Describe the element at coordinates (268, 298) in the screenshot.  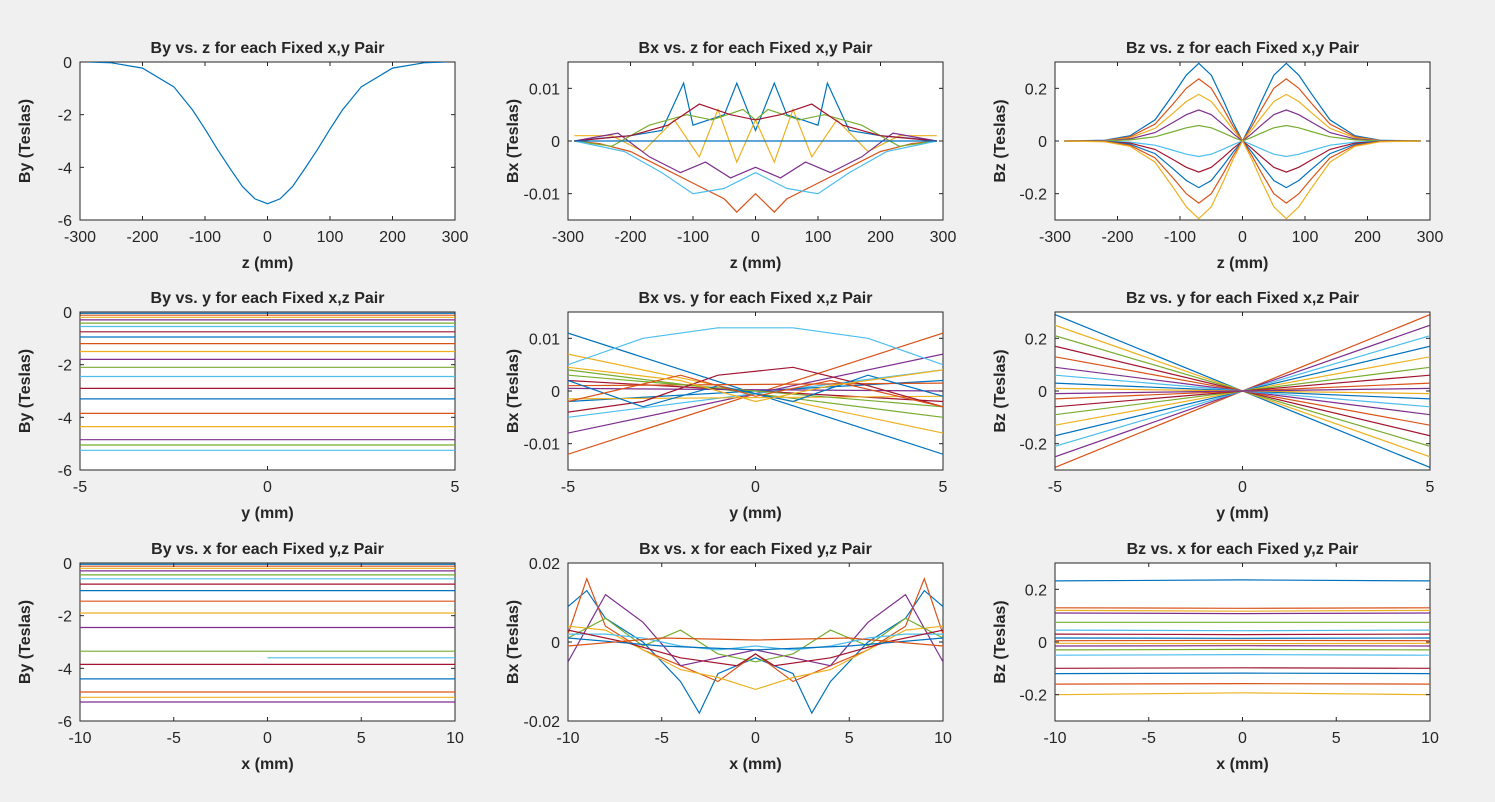
I see `chart-title: By vs. y for each Fixed x,z Pair` at that location.